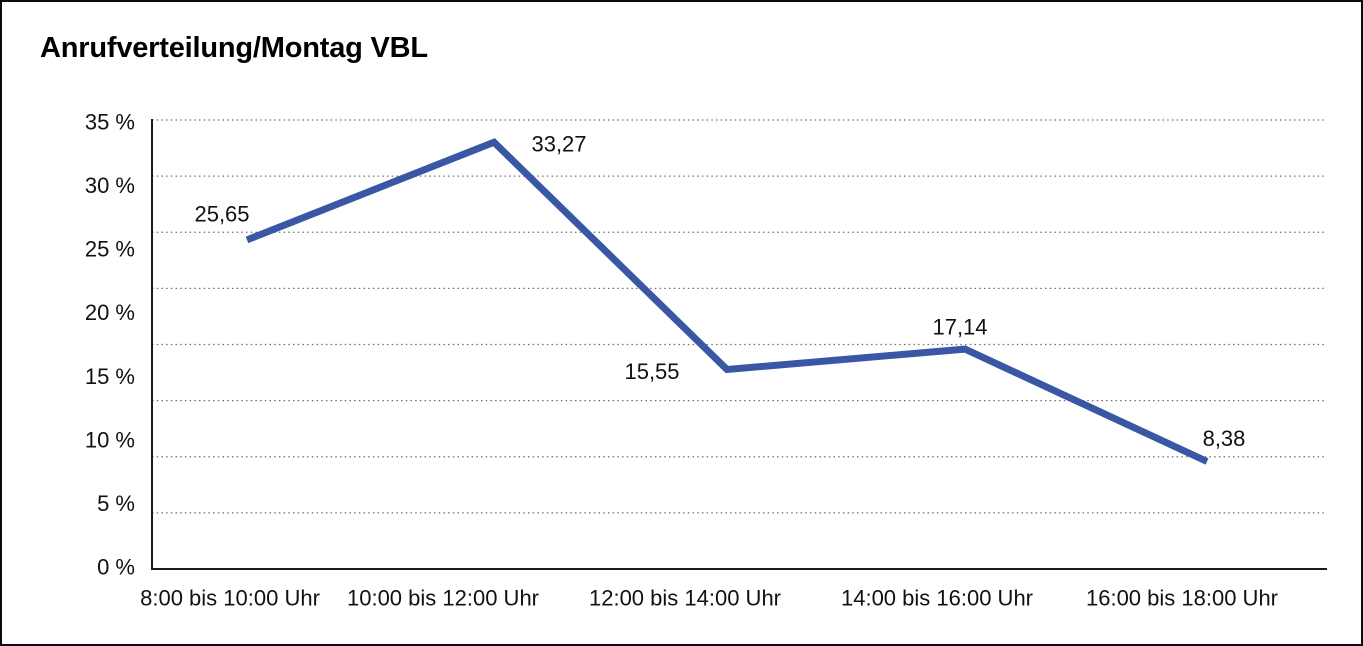 This screenshot has width=1363, height=646. I want to click on y-tick-label: 0 %, so click(116, 567).